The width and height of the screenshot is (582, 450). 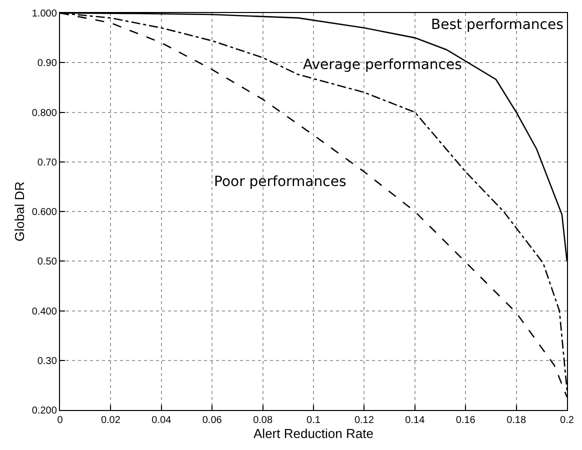 I want to click on x-tick-label: 0.2, so click(x=567, y=420).